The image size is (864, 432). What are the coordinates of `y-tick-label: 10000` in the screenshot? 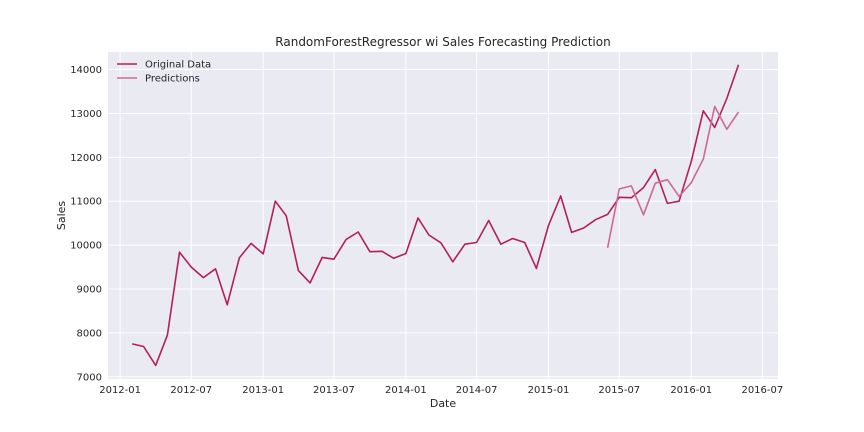 It's located at (86, 246).